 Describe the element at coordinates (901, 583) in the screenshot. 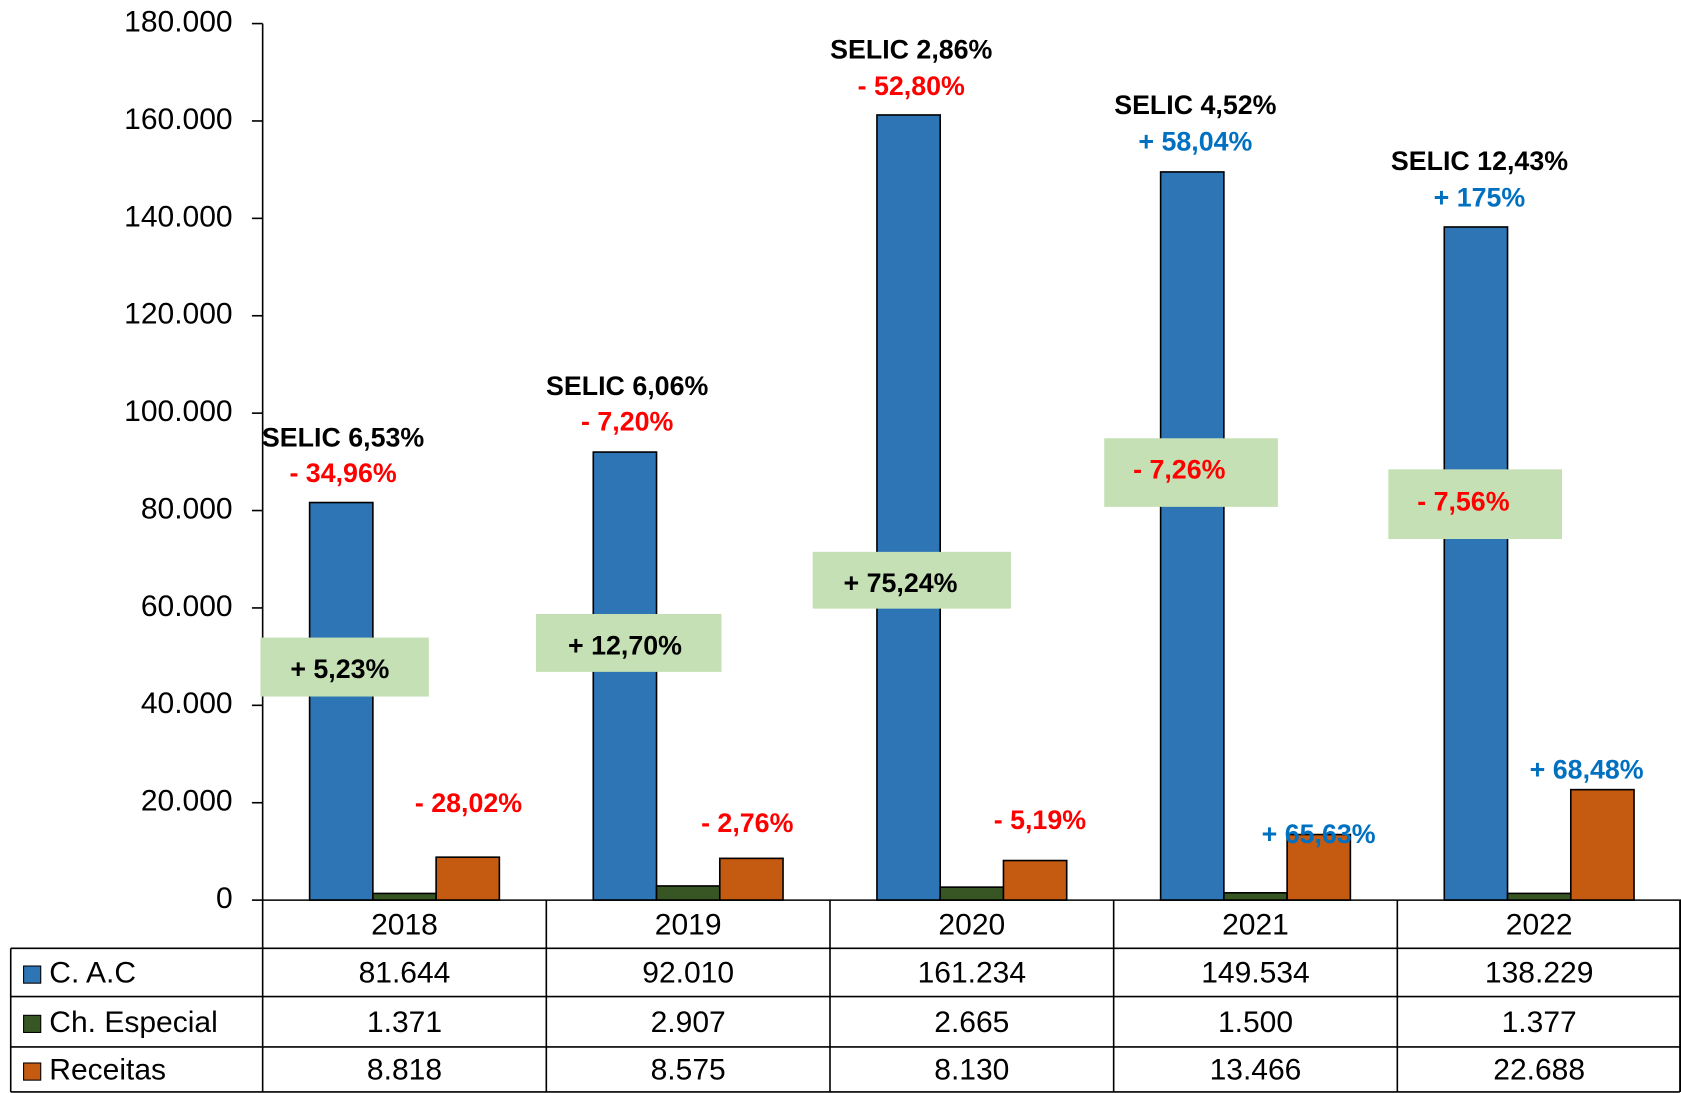

I see `change-label: + 75,24%` at that location.